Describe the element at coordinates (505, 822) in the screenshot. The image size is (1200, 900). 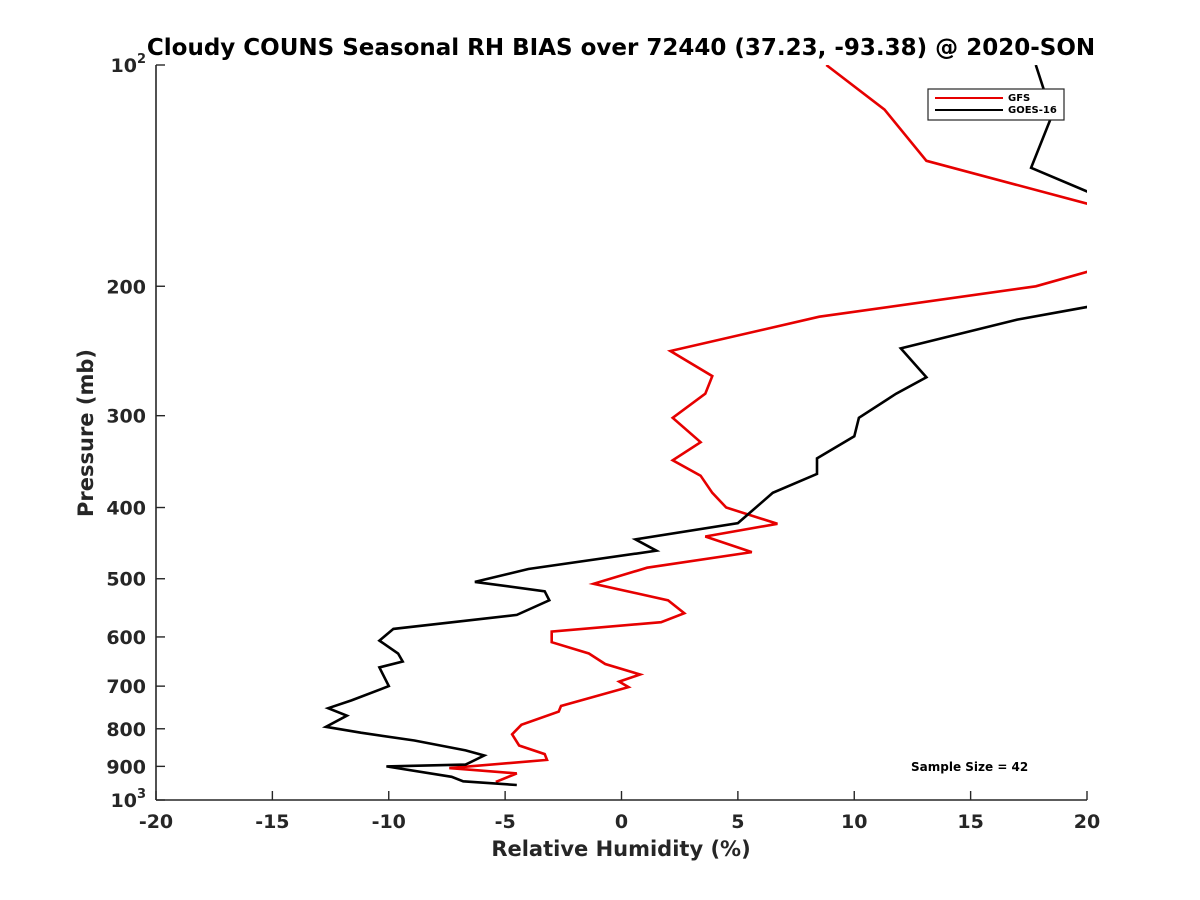
I see `x-tick-label: -5` at that location.